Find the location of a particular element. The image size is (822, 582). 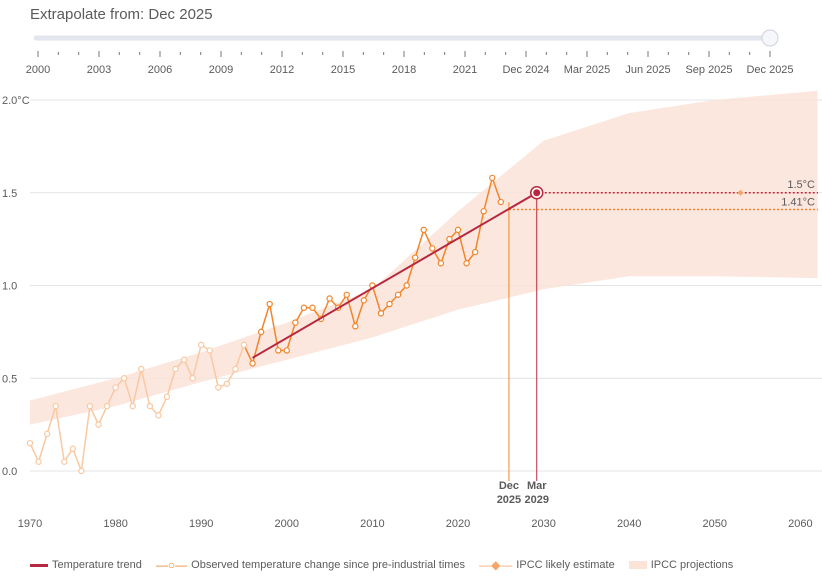

x-tick-label: 2000 is located at coordinates (287, 524).